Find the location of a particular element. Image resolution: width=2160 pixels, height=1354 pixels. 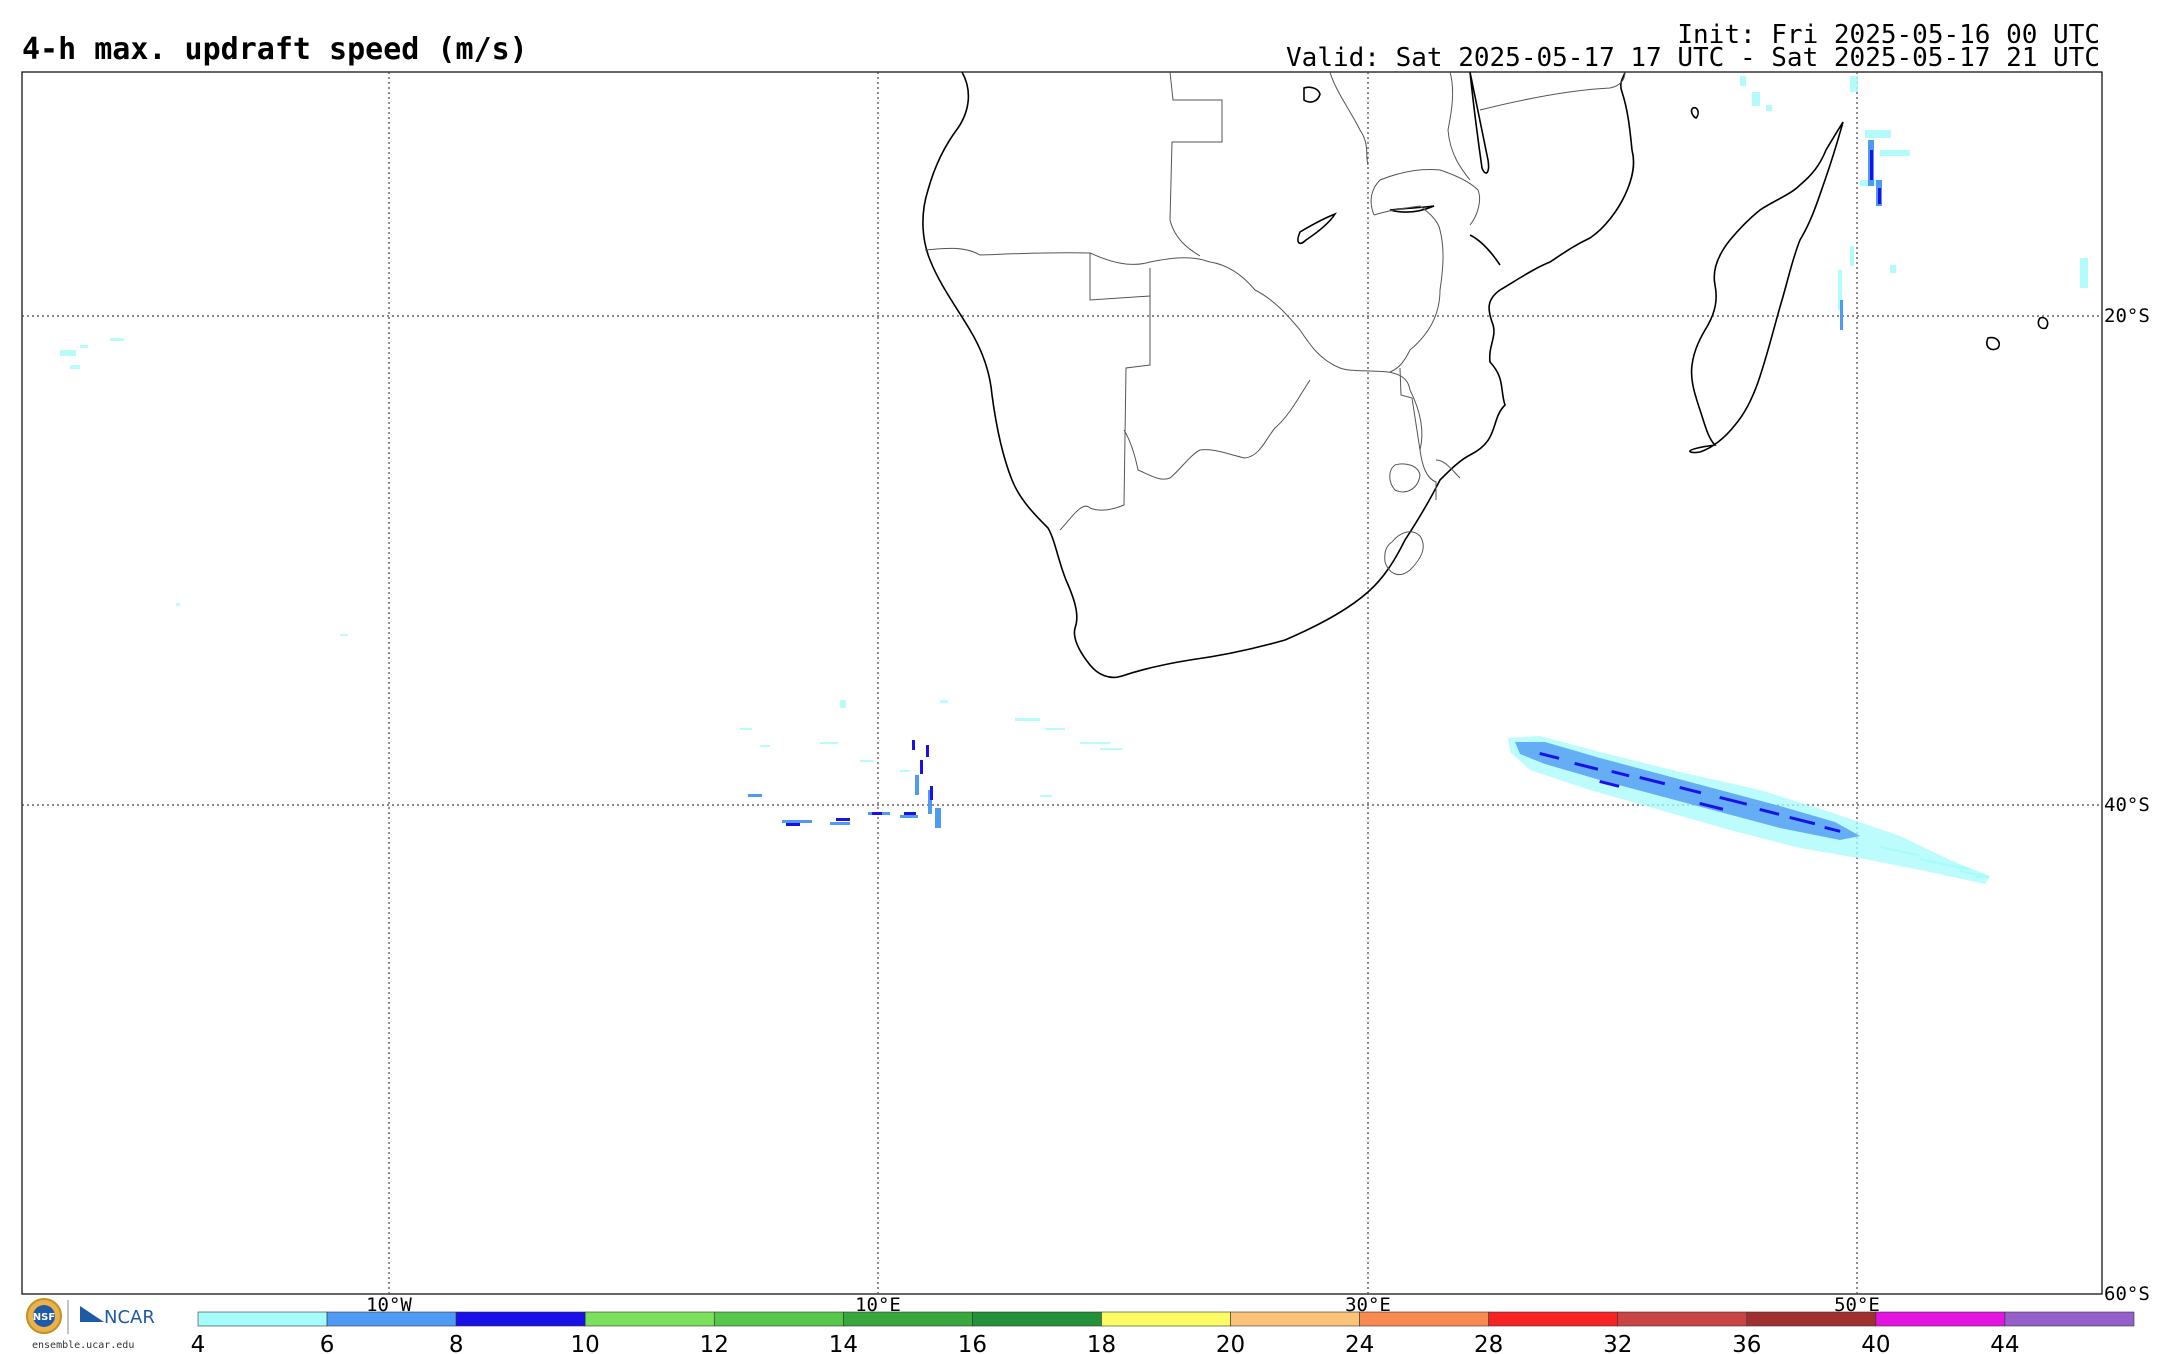

nsf-logo: NSF is located at coordinates (44, 1316).